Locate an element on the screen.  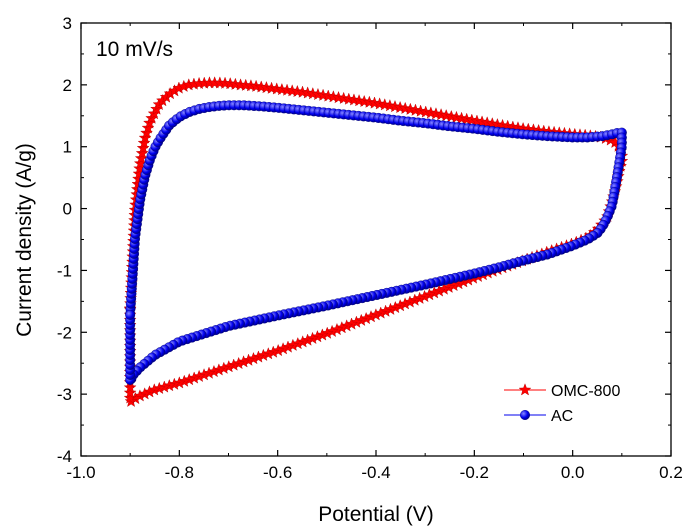
x-tick-label: -0.4 is located at coordinates (375, 472).